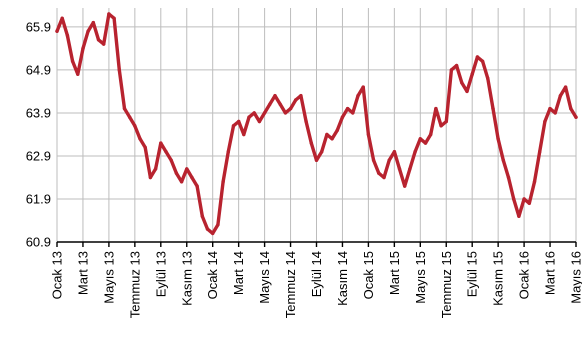  What do you see at coordinates (472, 274) in the screenshot?
I see `x-tick-label: Eylül 15` at bounding box center [472, 274].